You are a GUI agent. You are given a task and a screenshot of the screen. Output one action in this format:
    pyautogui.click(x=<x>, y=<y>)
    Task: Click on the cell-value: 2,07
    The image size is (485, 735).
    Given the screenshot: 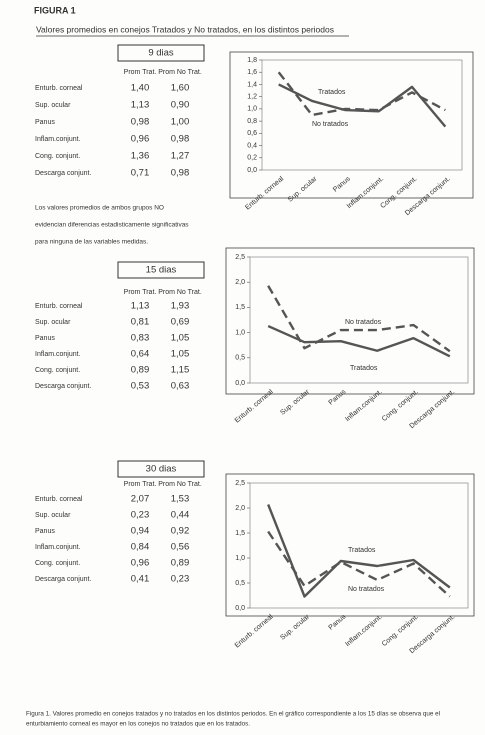 What is the action you would take?
    pyautogui.click(x=140, y=499)
    